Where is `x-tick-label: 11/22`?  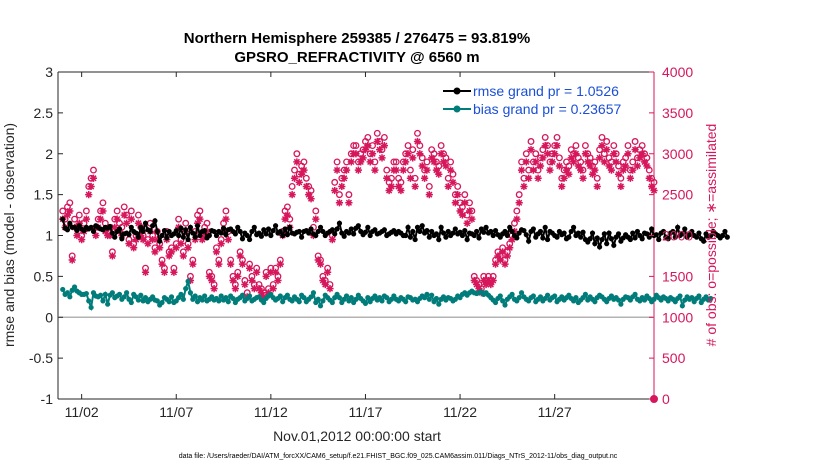 x-tick-label: 11/22 is located at coordinates (460, 412).